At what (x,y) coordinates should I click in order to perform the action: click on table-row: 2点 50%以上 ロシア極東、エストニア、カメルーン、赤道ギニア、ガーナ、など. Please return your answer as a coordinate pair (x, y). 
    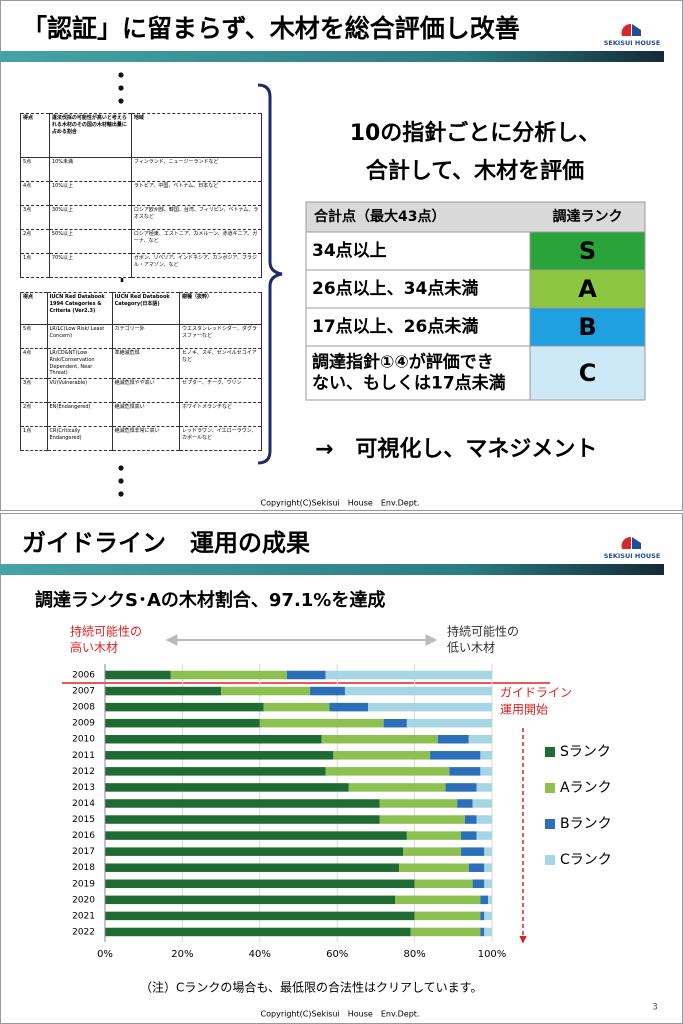
    Looking at the image, I should click on (141, 241).